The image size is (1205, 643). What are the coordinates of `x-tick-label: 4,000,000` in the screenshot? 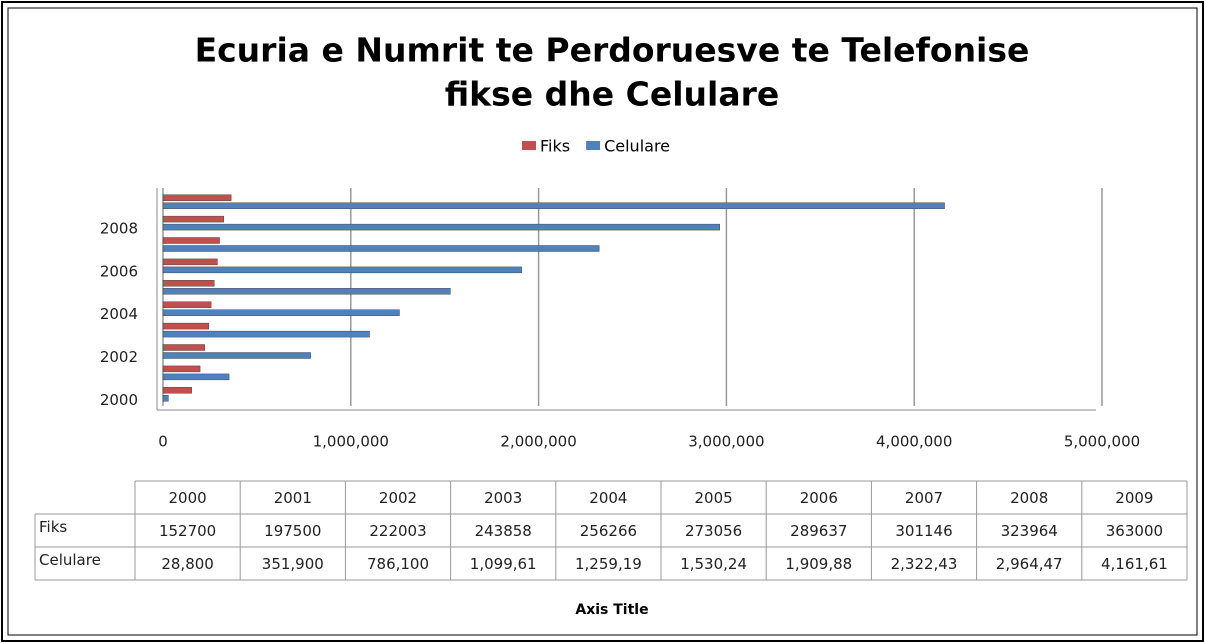 It's located at (914, 442).